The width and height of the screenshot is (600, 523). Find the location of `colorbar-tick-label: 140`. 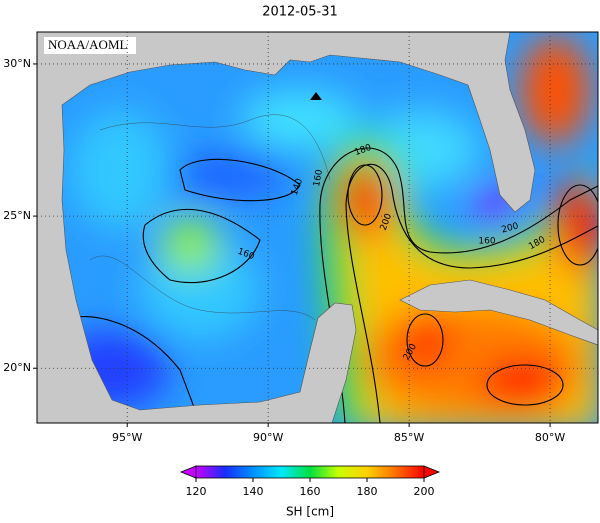

colorbar-tick-label: 140 is located at coordinates (253, 491).